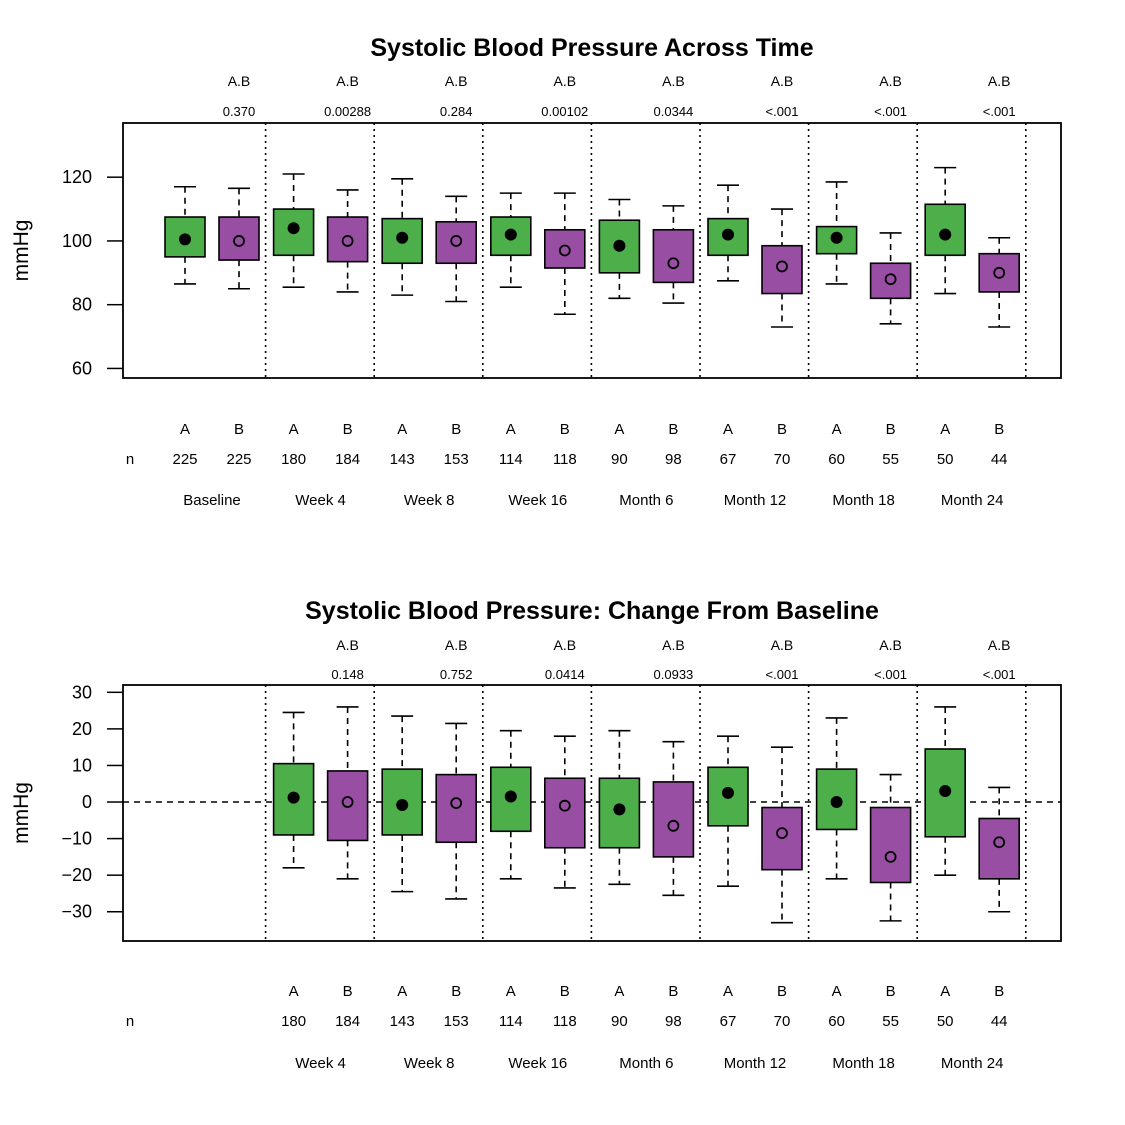 This screenshot has width=1125, height=1125. Describe the element at coordinates (82, 692) in the screenshot. I see `y-tick-label: 30` at that location.